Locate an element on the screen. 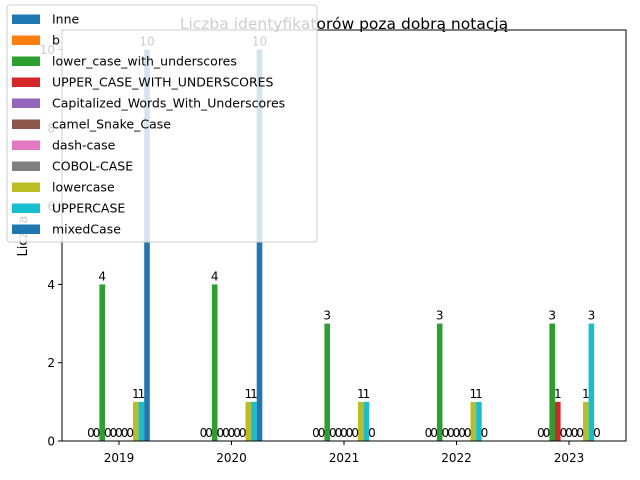 This screenshot has height=480, width=640. legend-label: lower_case_with_underscores is located at coordinates (144, 61).